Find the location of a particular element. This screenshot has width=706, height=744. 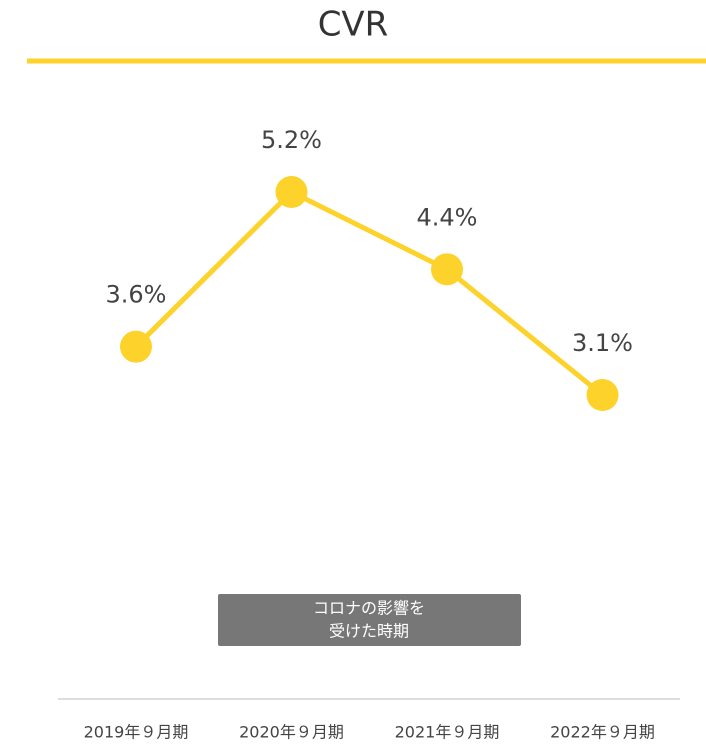

x-tick-label: 2022年９月期 is located at coordinates (602, 732).